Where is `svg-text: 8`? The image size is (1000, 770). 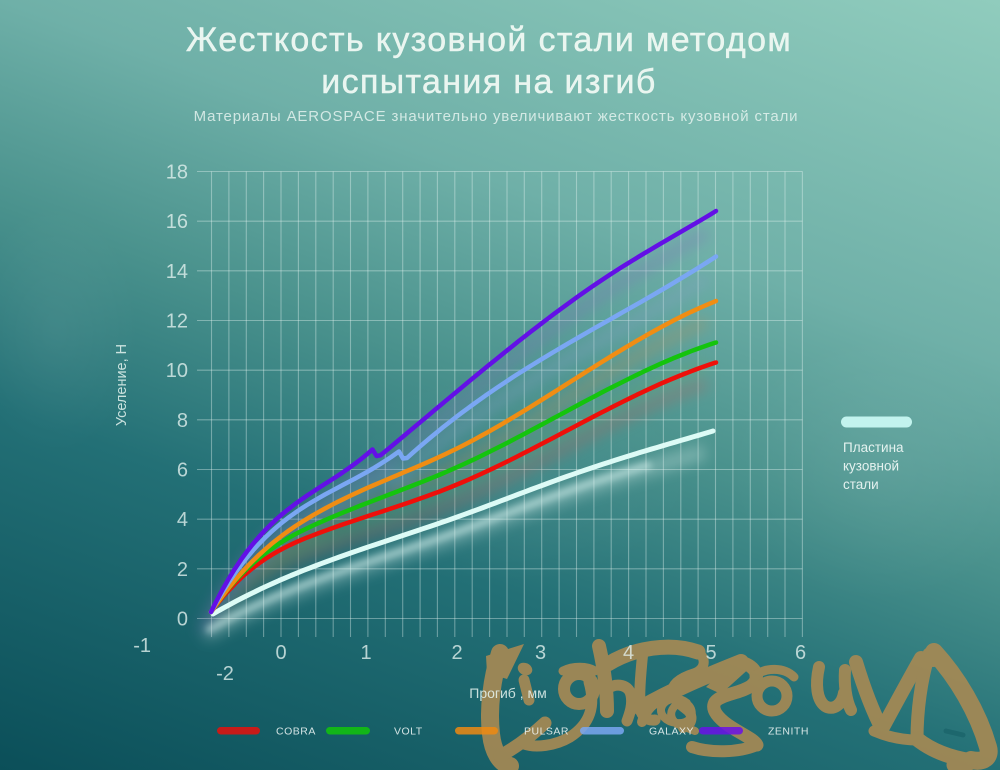
svg-text: 8 is located at coordinates (182, 421).